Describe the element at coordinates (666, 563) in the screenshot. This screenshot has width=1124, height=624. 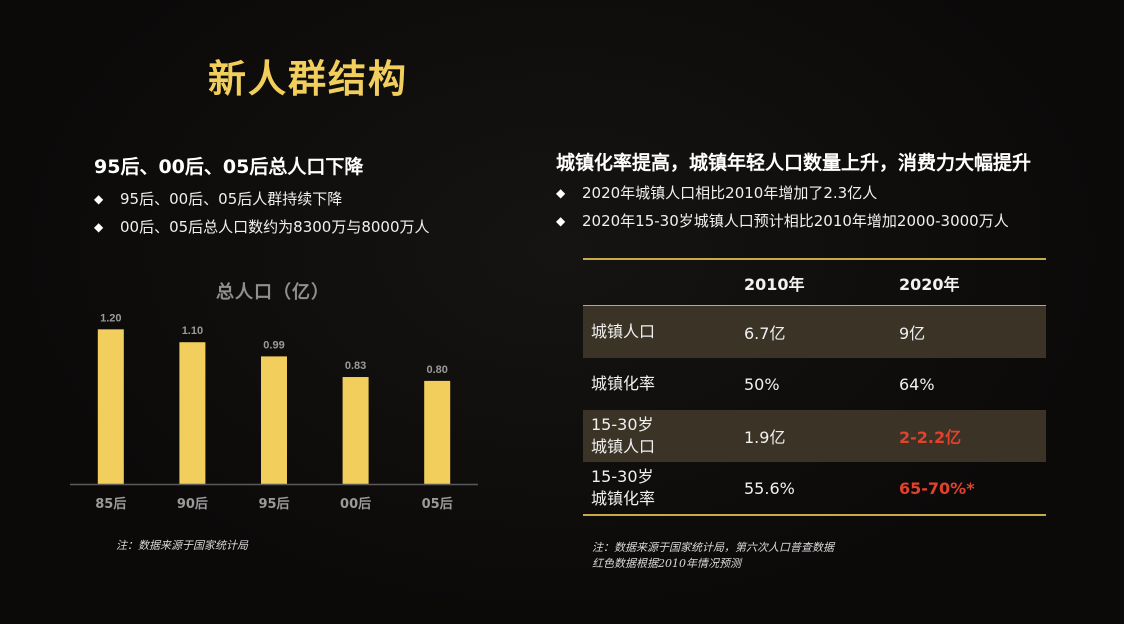
I see `footnote-line: 红色数据根据2010年情况预测` at that location.